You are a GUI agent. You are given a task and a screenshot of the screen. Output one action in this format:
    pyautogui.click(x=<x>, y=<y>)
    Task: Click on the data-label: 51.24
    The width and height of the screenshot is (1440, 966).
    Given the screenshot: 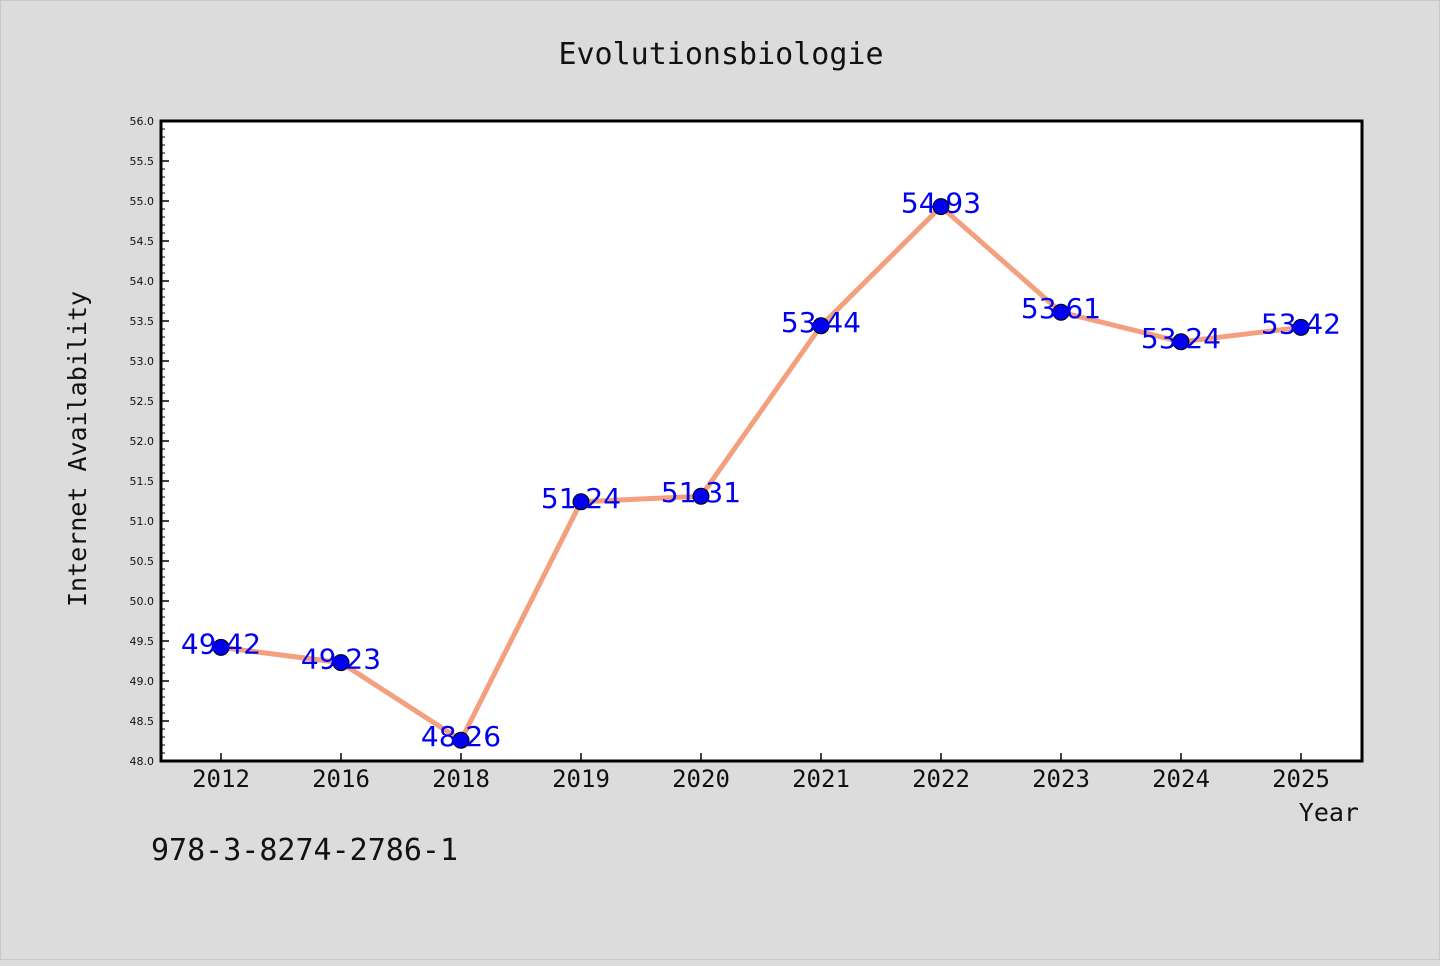 What is the action you would take?
    pyautogui.click(x=581, y=498)
    